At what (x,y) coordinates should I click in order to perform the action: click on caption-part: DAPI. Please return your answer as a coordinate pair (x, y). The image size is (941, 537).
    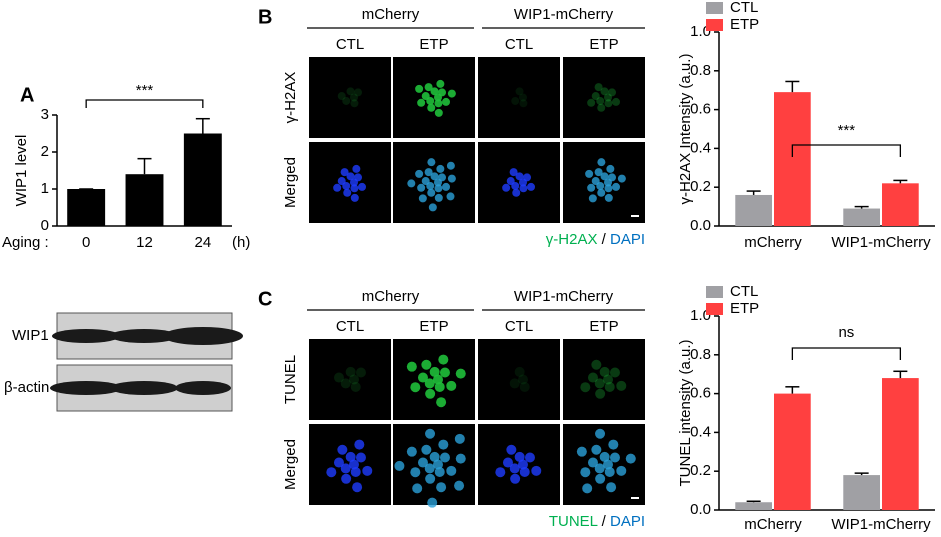
    Looking at the image, I should click on (627, 521).